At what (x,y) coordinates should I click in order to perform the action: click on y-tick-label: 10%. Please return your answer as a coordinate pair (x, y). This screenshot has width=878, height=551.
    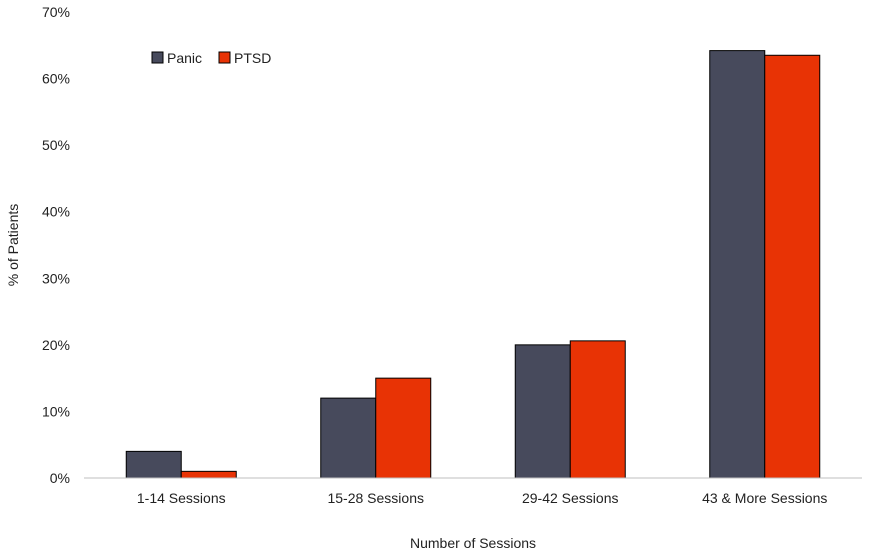
    Looking at the image, I should click on (56, 411).